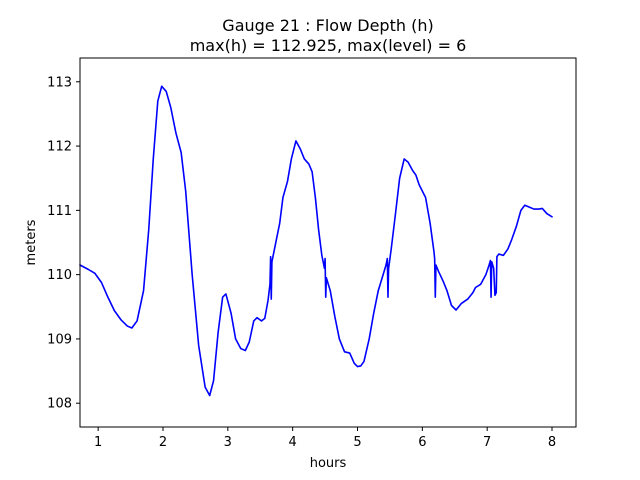 The height and width of the screenshot is (480, 640). I want to click on x-tick-label: 3, so click(228, 442).